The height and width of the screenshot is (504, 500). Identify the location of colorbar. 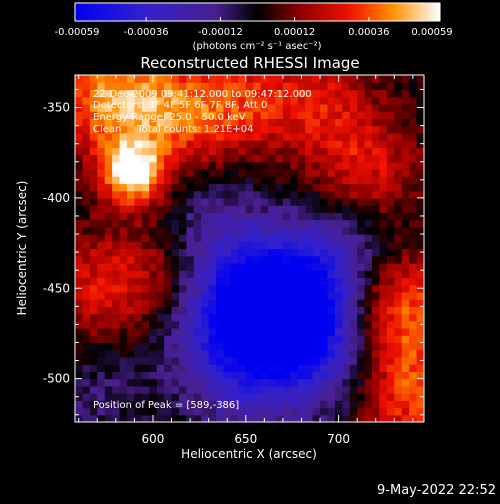
(257, 12).